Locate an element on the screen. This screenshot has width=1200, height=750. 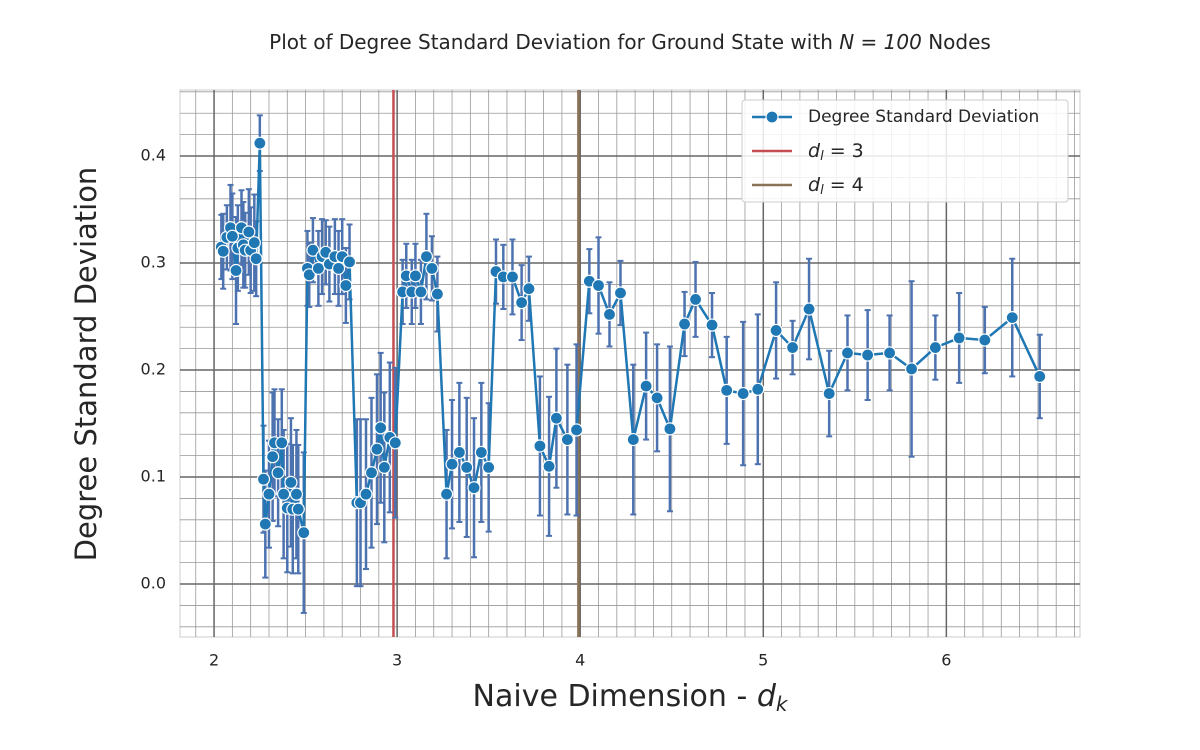
y-tick-label: 0.2 is located at coordinates (153, 369).